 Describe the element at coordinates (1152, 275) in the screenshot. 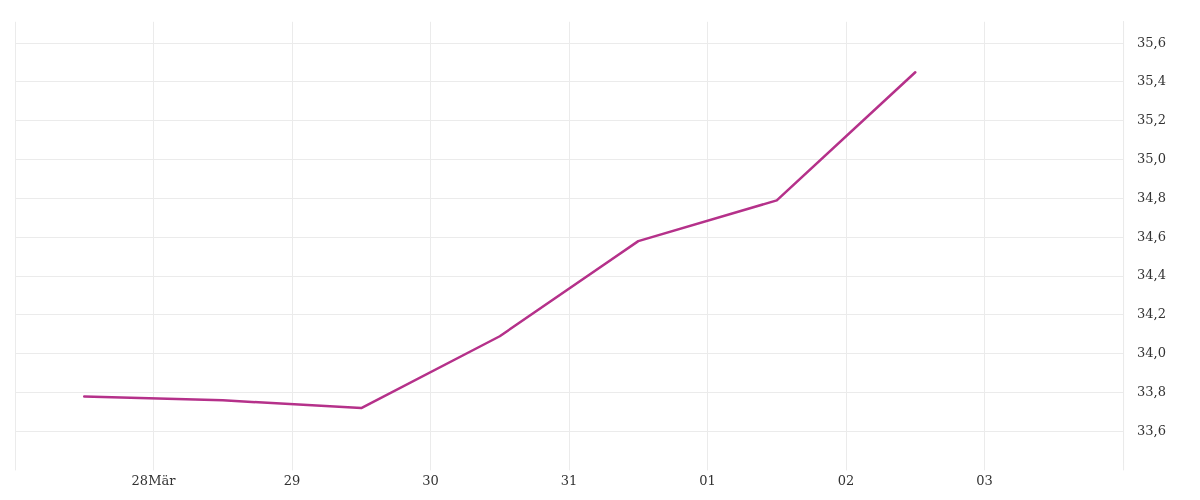

I see `y-tick-label: 34,4` at that location.